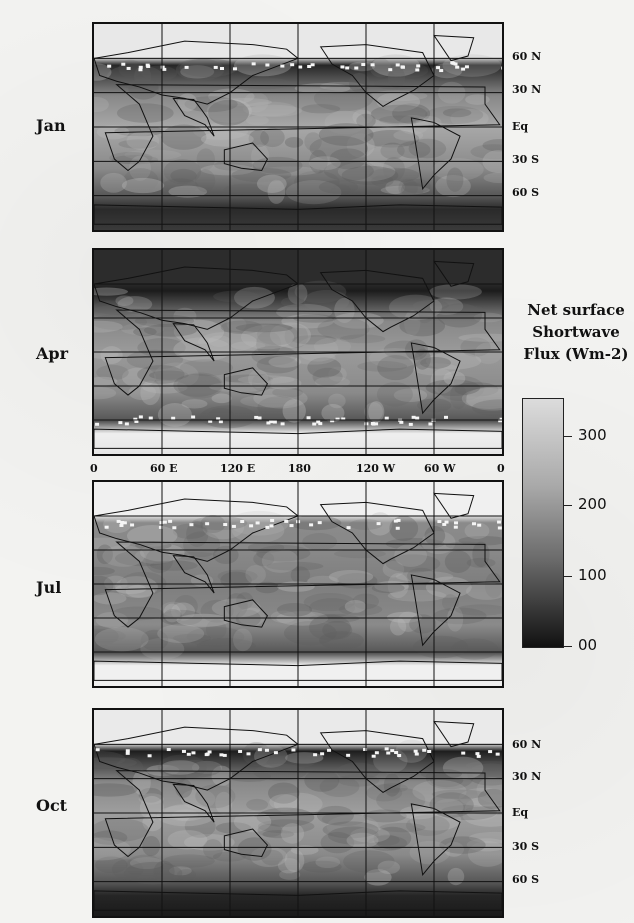 This screenshot has height=923, width=634. I want to click on colorbar-title-line-1: Net surface, so click(576, 310).